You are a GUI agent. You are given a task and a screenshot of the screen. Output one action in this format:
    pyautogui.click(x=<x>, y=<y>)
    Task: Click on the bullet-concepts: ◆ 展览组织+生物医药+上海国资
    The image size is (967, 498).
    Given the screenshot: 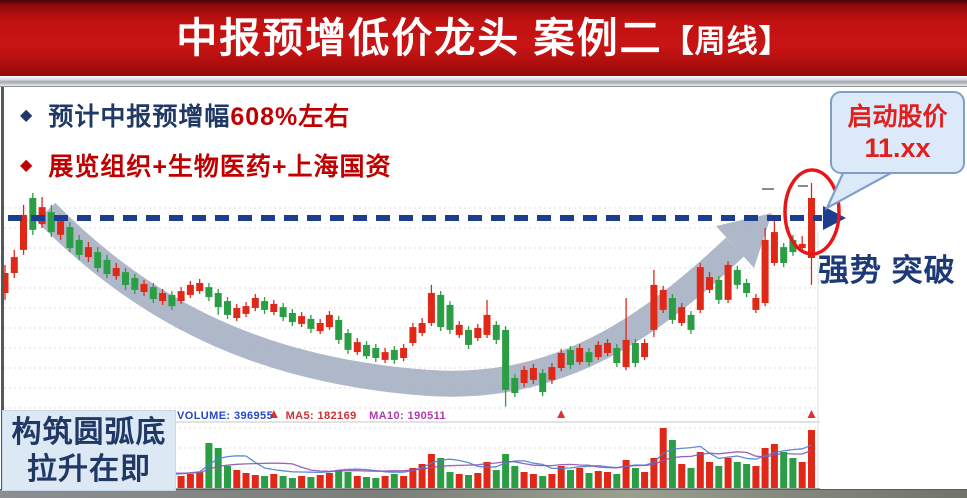 What is the action you would take?
    pyautogui.click(x=206, y=165)
    